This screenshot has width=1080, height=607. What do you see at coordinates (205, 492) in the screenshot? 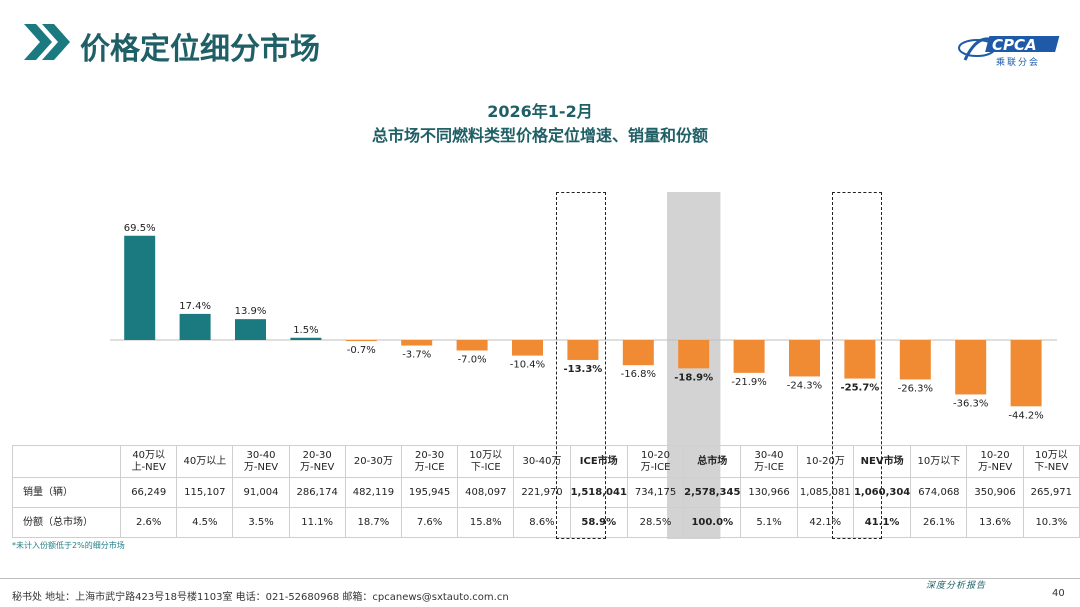
I see `table-cell: 115,107` at bounding box center [205, 492].